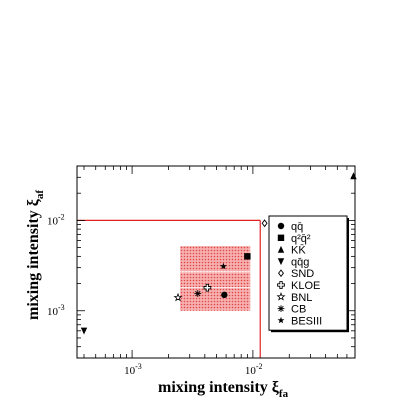  Describe the element at coordinates (61, 307) in the screenshot. I see `y-tick-label-exponent: -3` at that location.